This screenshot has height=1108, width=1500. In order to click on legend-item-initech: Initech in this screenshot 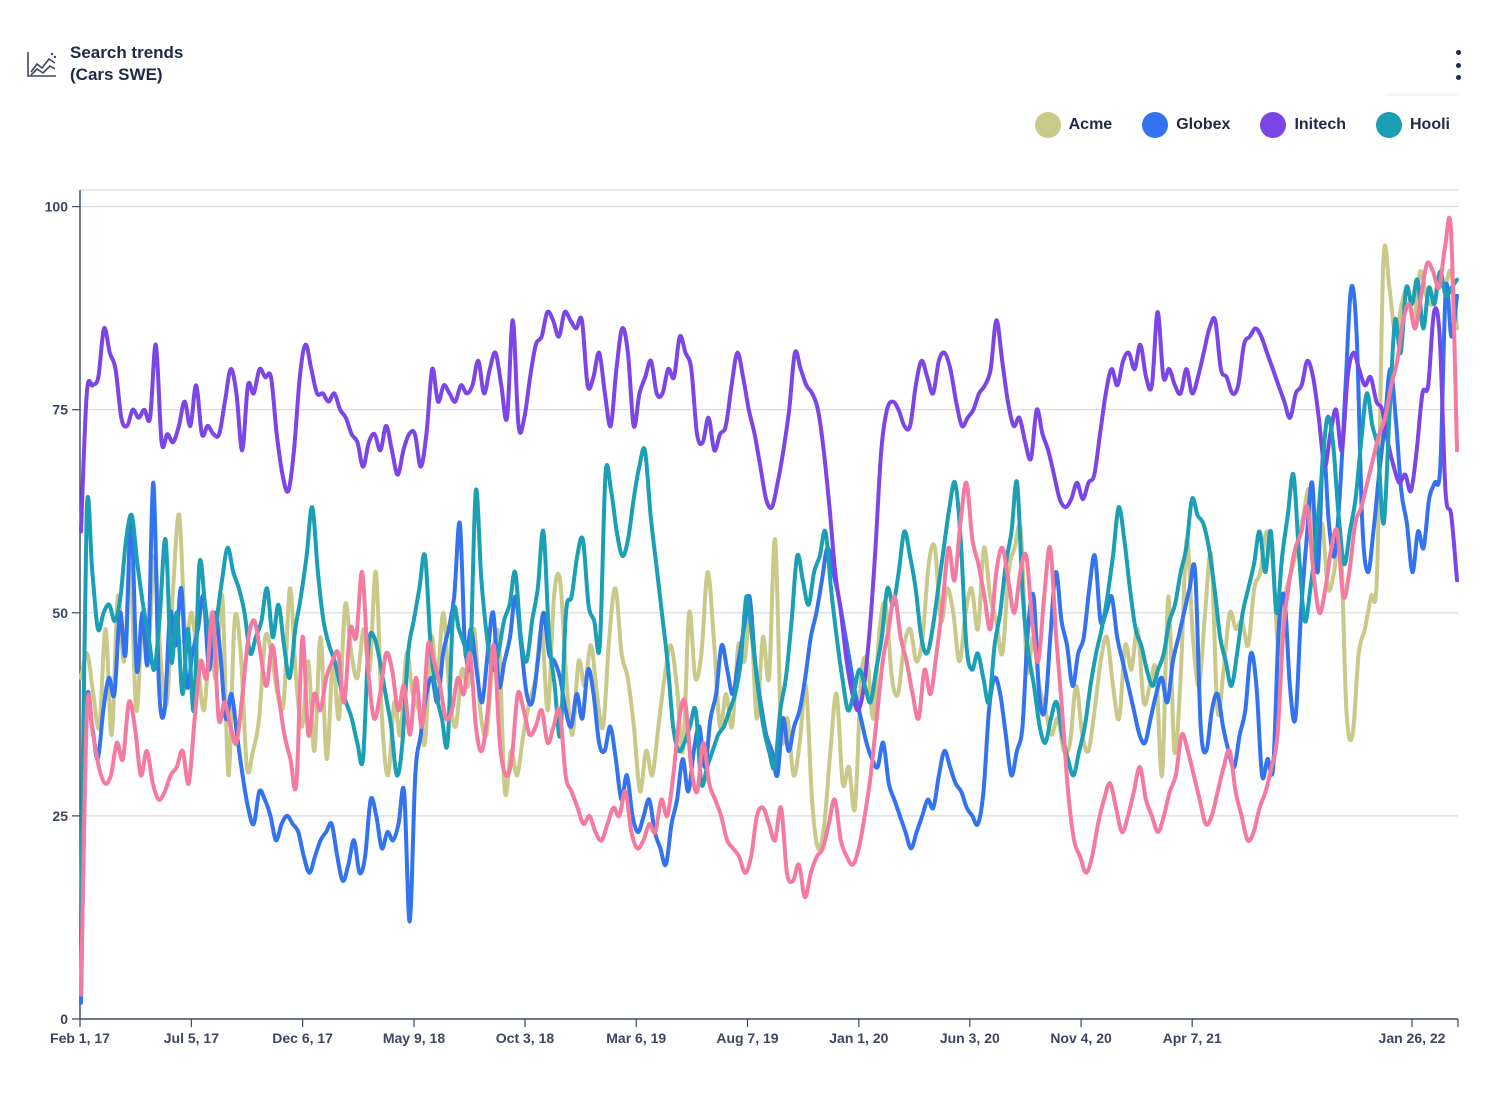, I will do `click(1303, 125)`.